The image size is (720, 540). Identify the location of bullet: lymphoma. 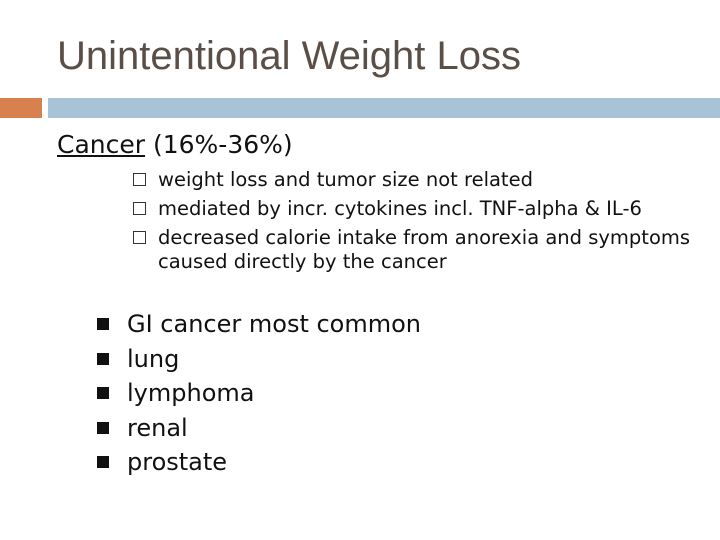
(258, 393).